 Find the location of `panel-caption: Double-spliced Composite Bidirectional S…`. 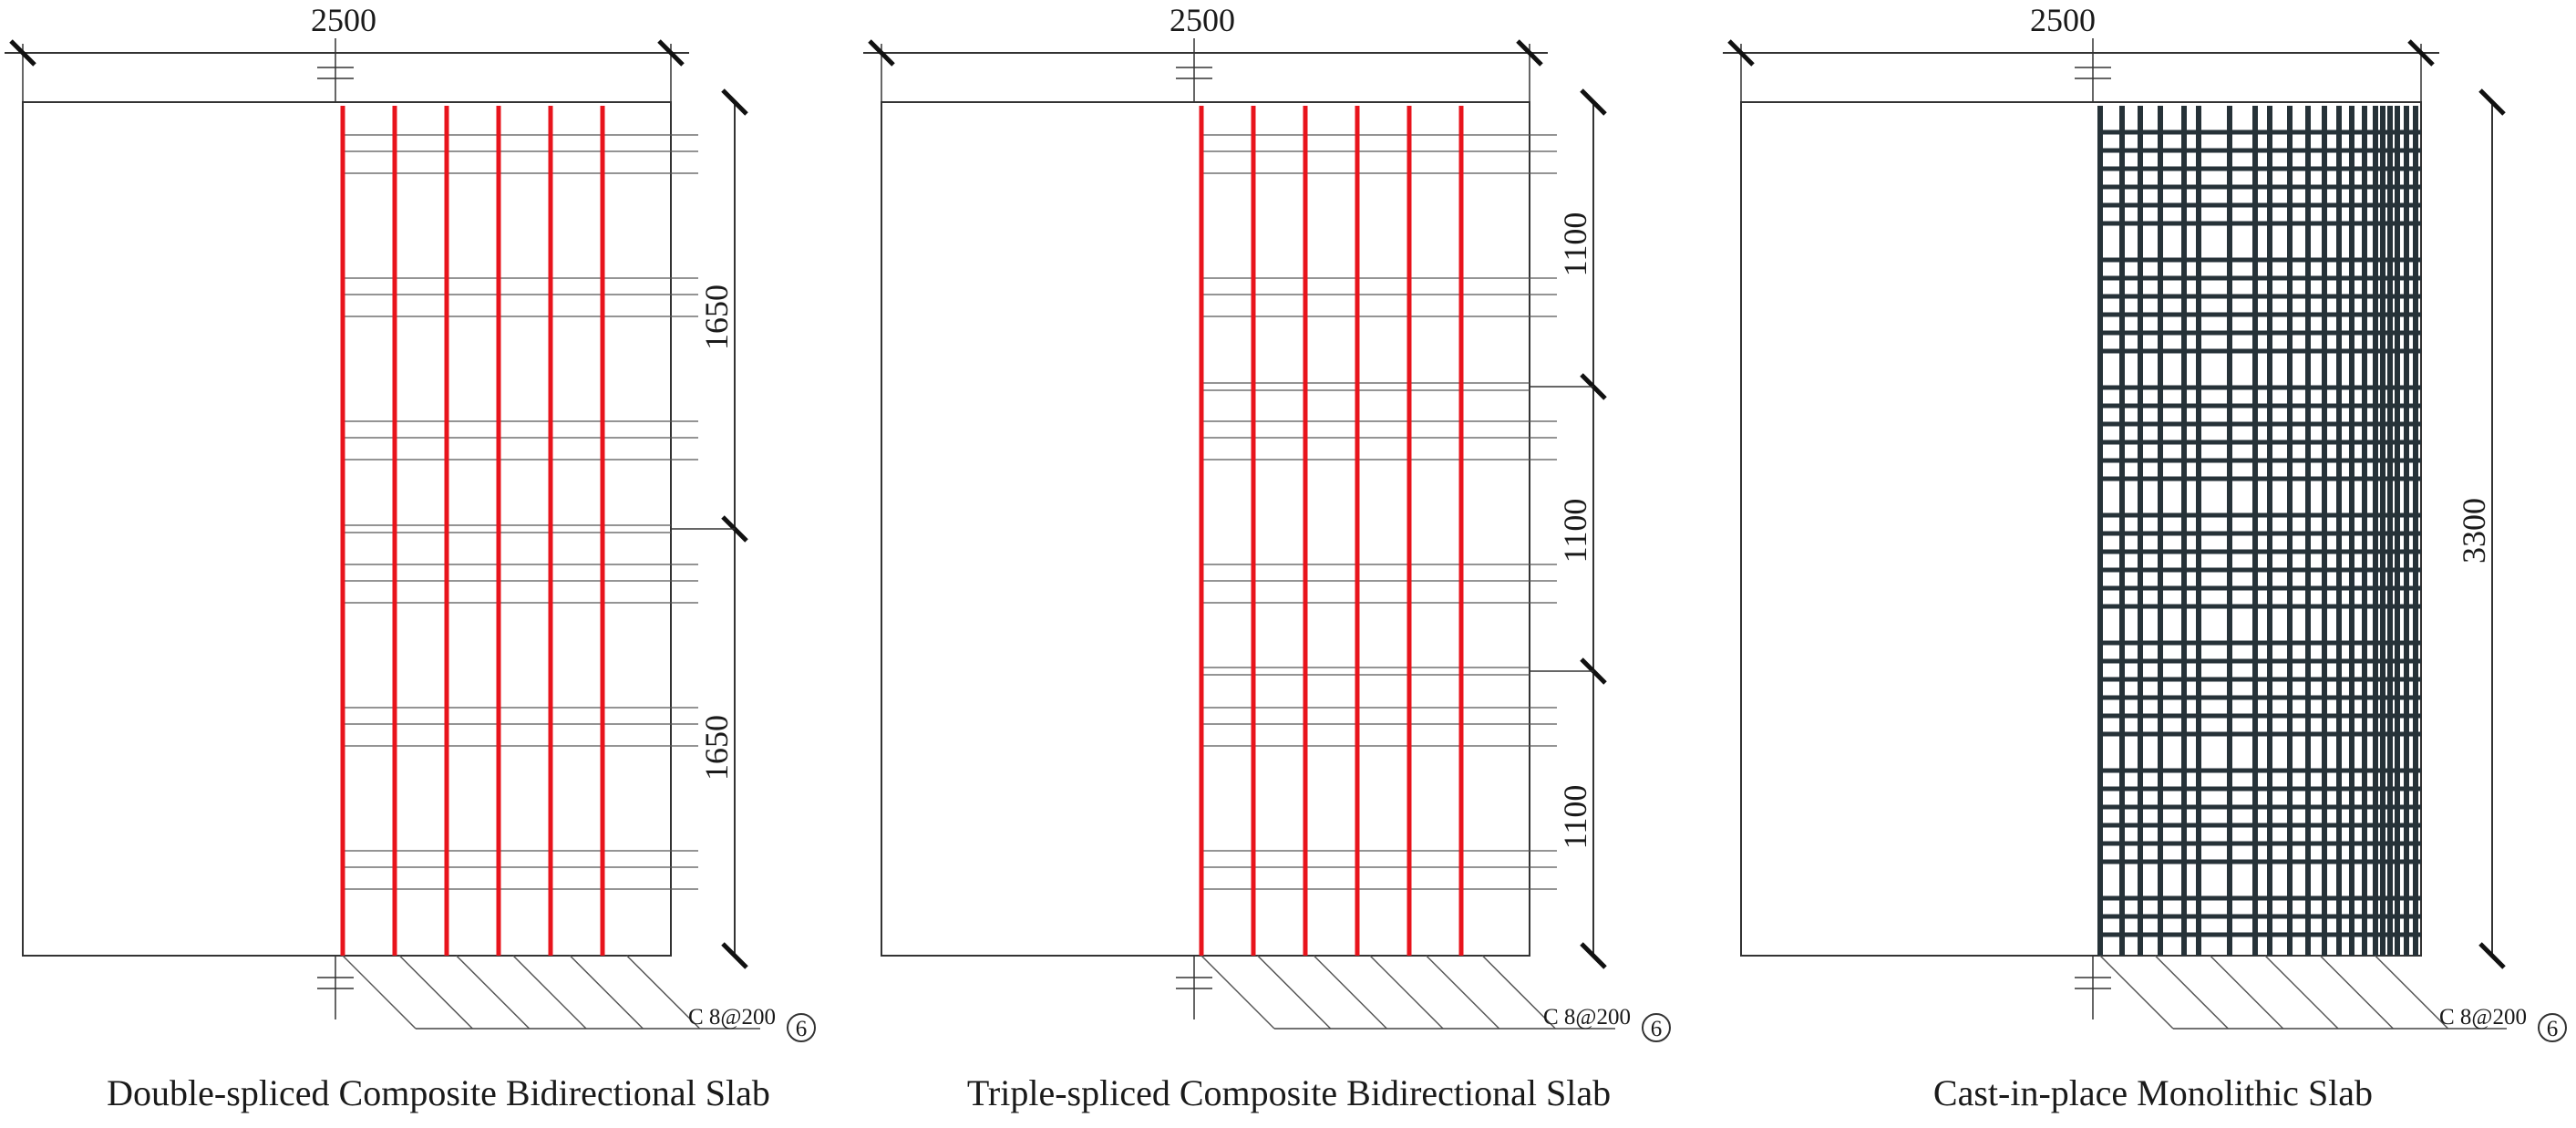

panel-caption: Double-spliced Composite Bidirectional S… is located at coordinates (438, 1092).